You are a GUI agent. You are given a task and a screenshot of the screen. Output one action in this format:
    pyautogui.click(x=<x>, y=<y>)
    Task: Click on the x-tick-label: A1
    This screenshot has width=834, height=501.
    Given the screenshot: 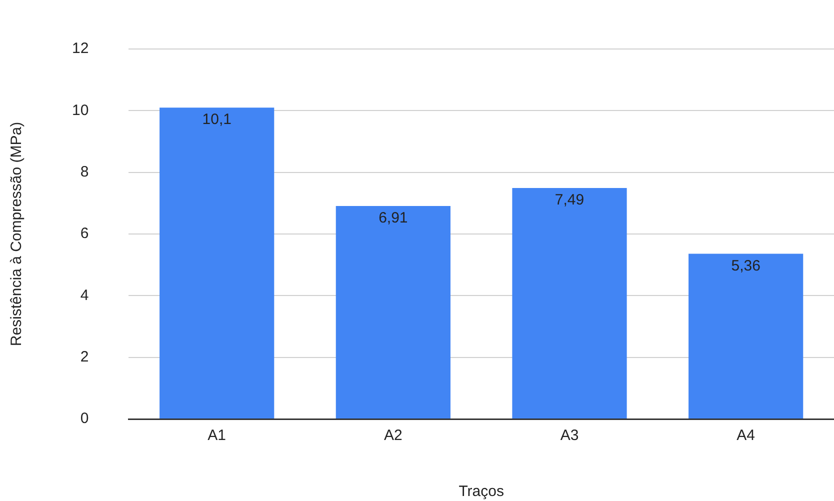 What is the action you would take?
    pyautogui.click(x=217, y=435)
    